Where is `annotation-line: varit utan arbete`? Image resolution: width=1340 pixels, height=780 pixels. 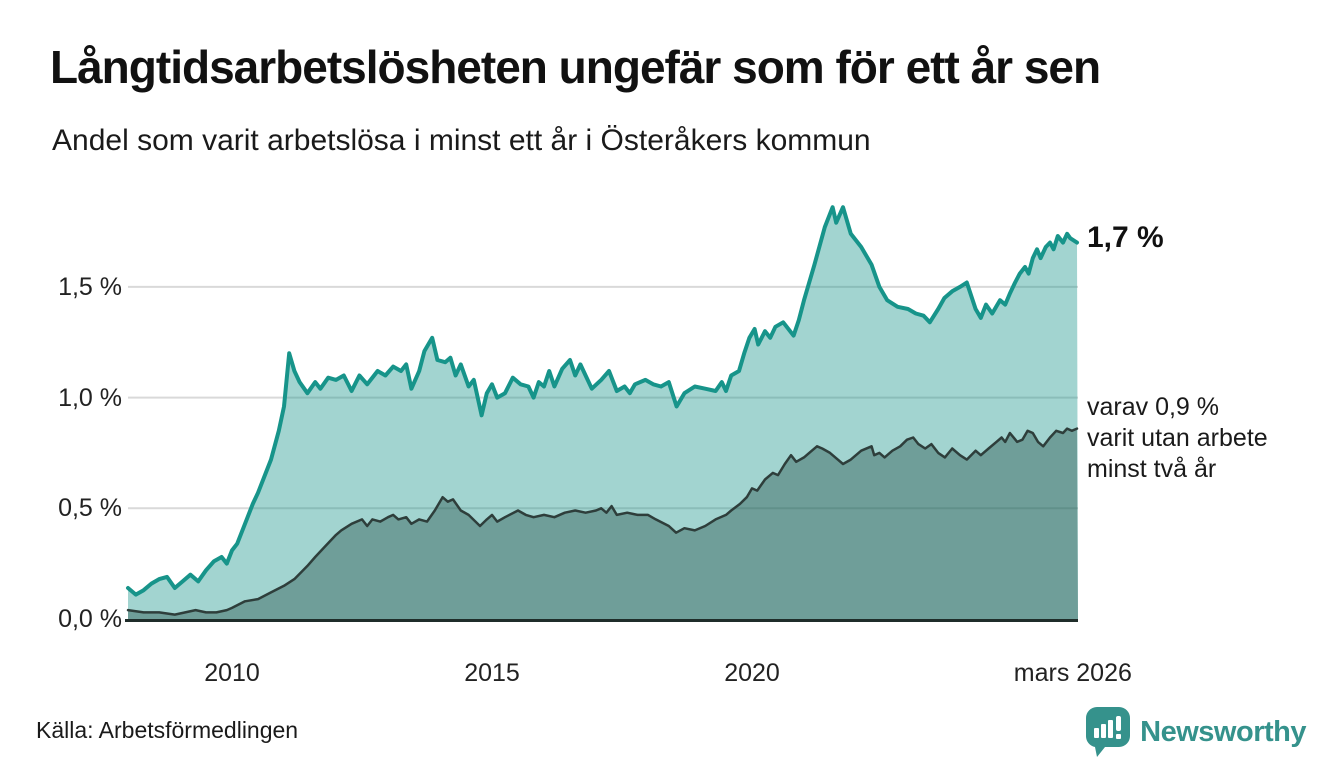
annotation-line: varit utan arbete is located at coordinates (1177, 438).